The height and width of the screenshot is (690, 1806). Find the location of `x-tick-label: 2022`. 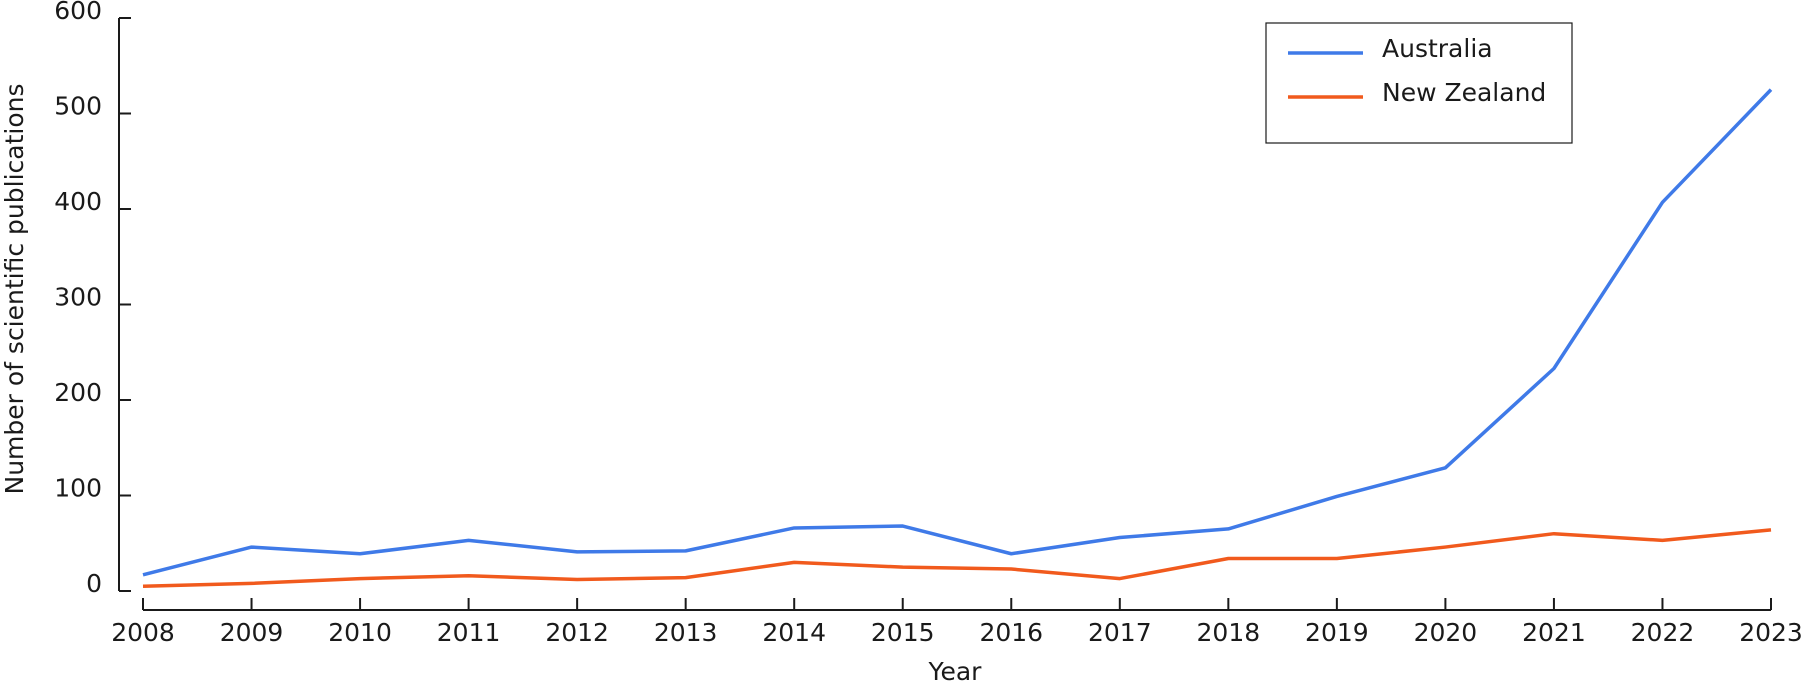

x-tick-label: 2022 is located at coordinates (1663, 632).